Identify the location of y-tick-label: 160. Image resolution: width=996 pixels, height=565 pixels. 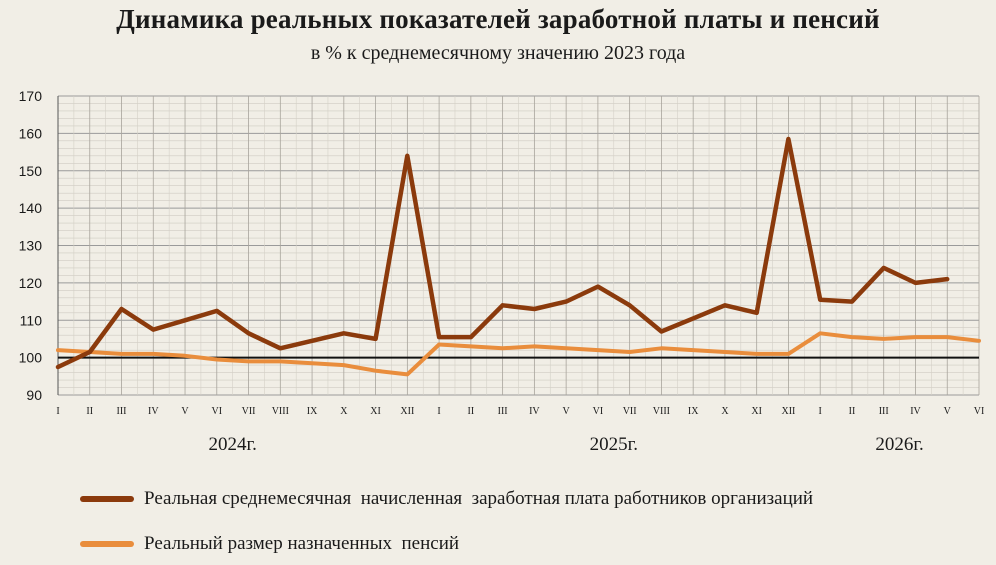
(31, 133).